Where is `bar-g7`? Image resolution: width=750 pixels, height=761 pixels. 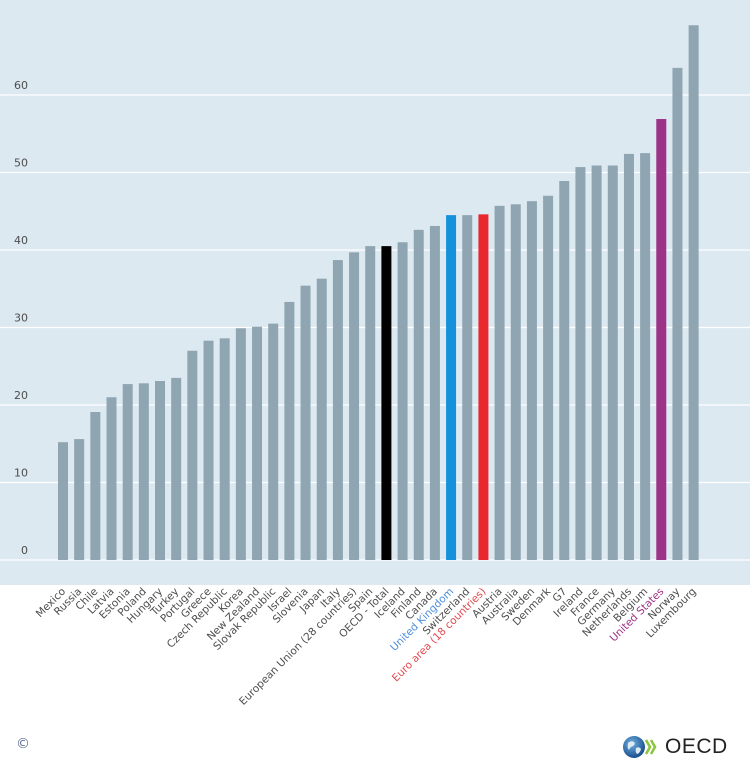 bar-g7 is located at coordinates (564, 370).